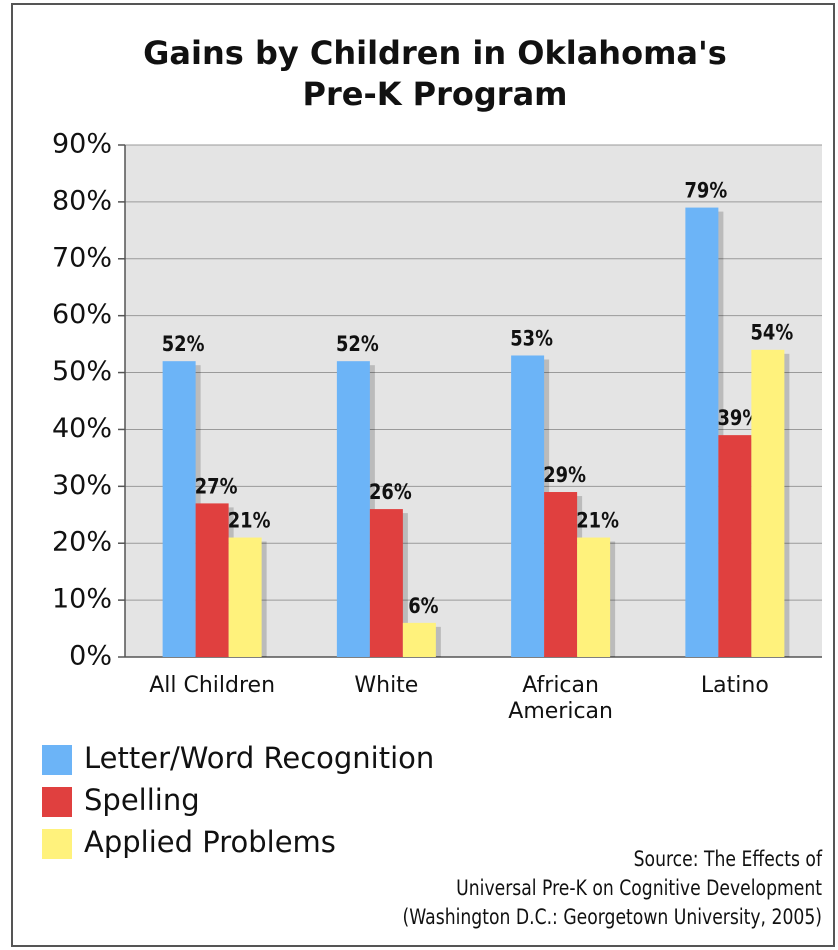 The width and height of the screenshot is (838, 950). I want to click on data-label: 54%, so click(772, 332).